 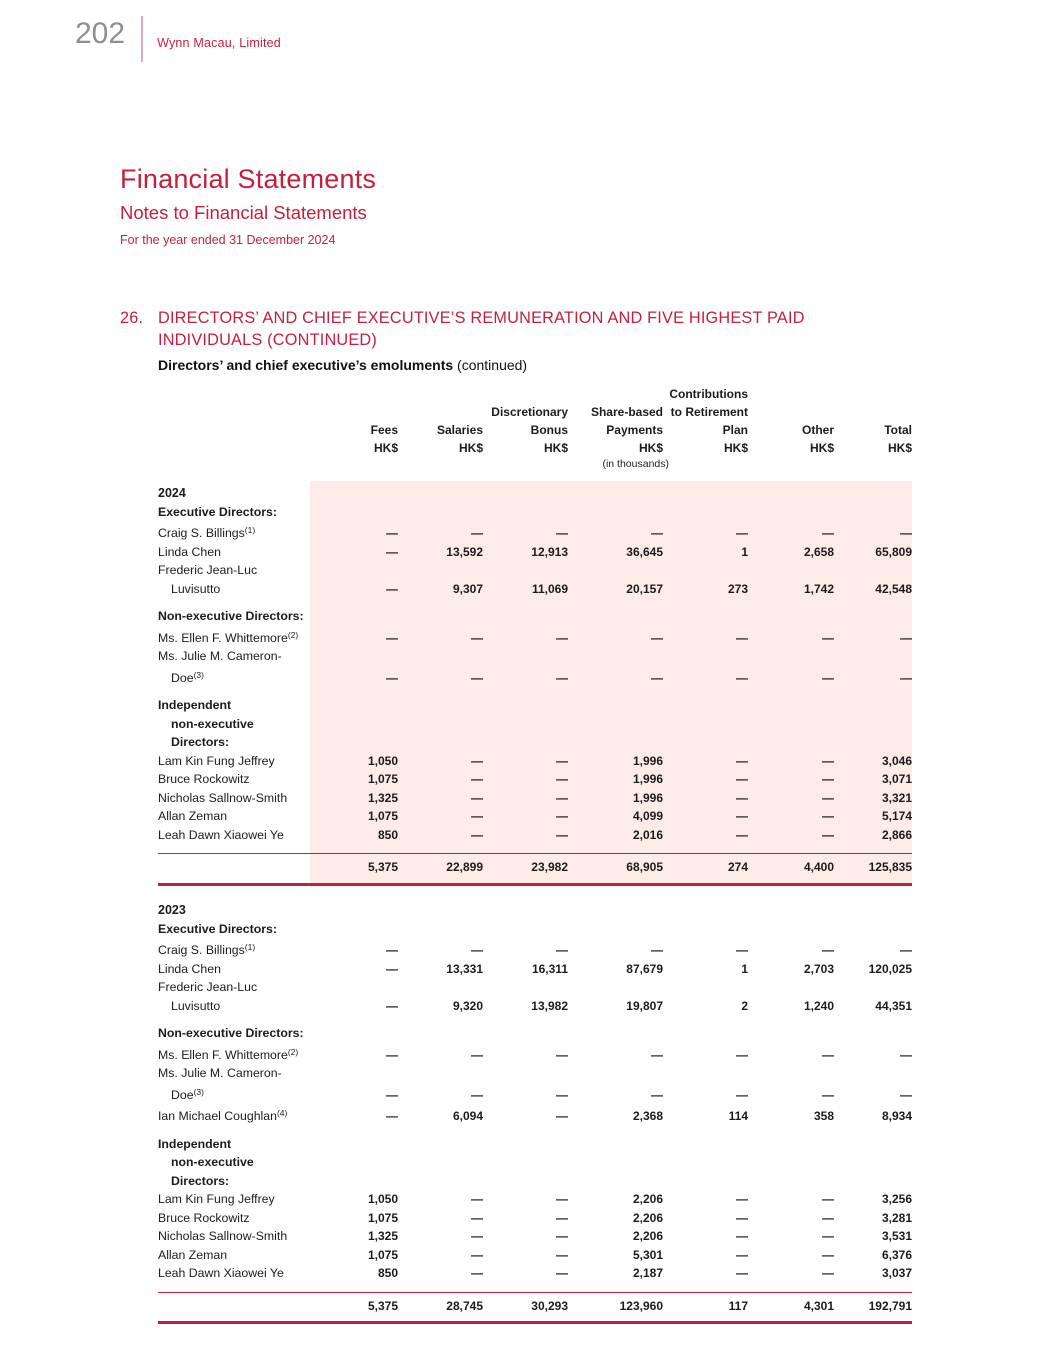 I want to click on column-header-subnote, so click(x=876, y=465).